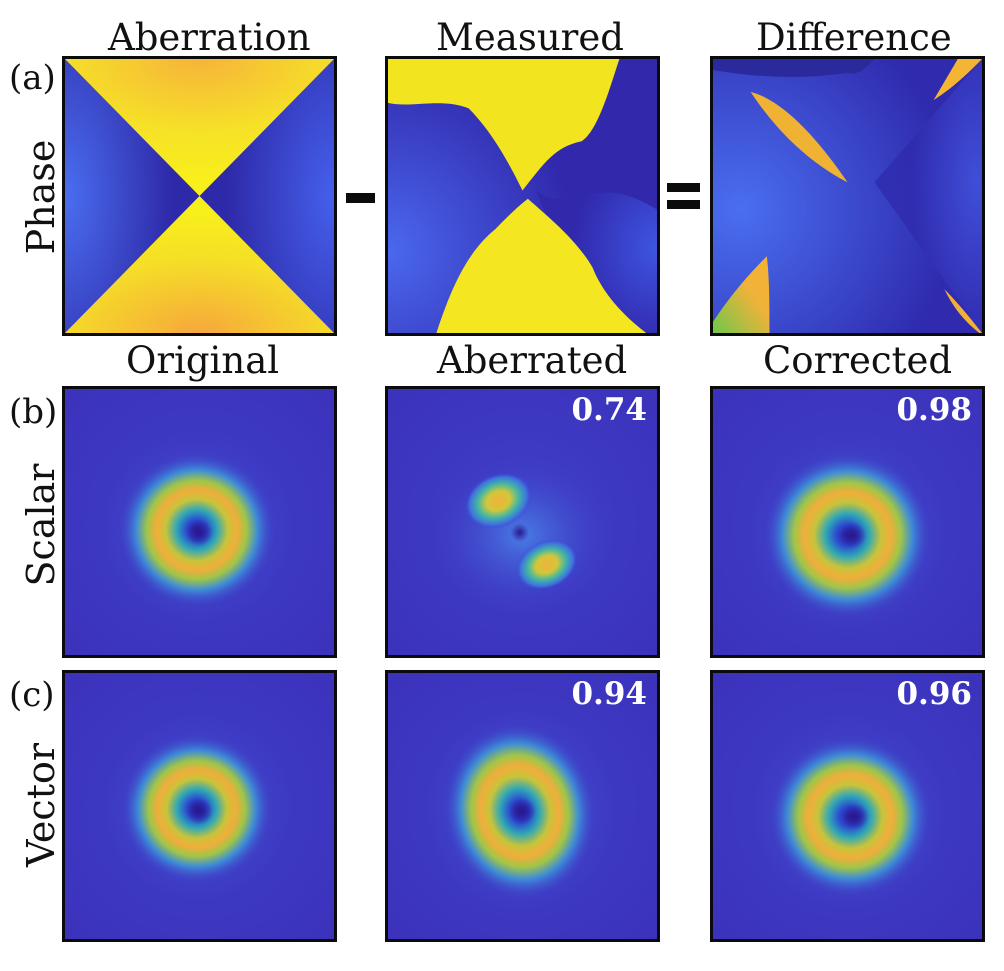 This screenshot has width=1004, height=971. Describe the element at coordinates (199, 522) in the screenshot. I see `scalar-original-panel` at that location.